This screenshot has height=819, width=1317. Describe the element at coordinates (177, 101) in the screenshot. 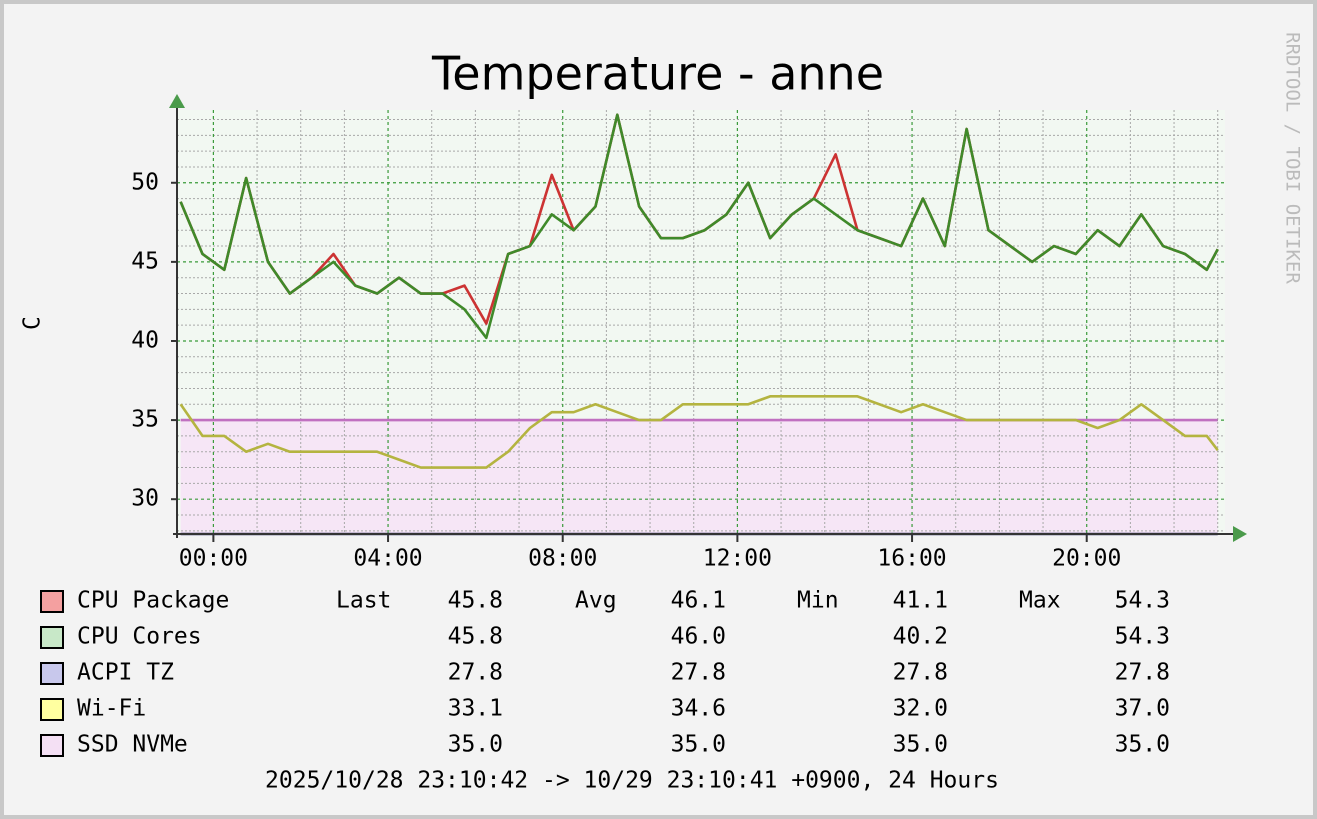

I see `y-axis-arrow` at that location.